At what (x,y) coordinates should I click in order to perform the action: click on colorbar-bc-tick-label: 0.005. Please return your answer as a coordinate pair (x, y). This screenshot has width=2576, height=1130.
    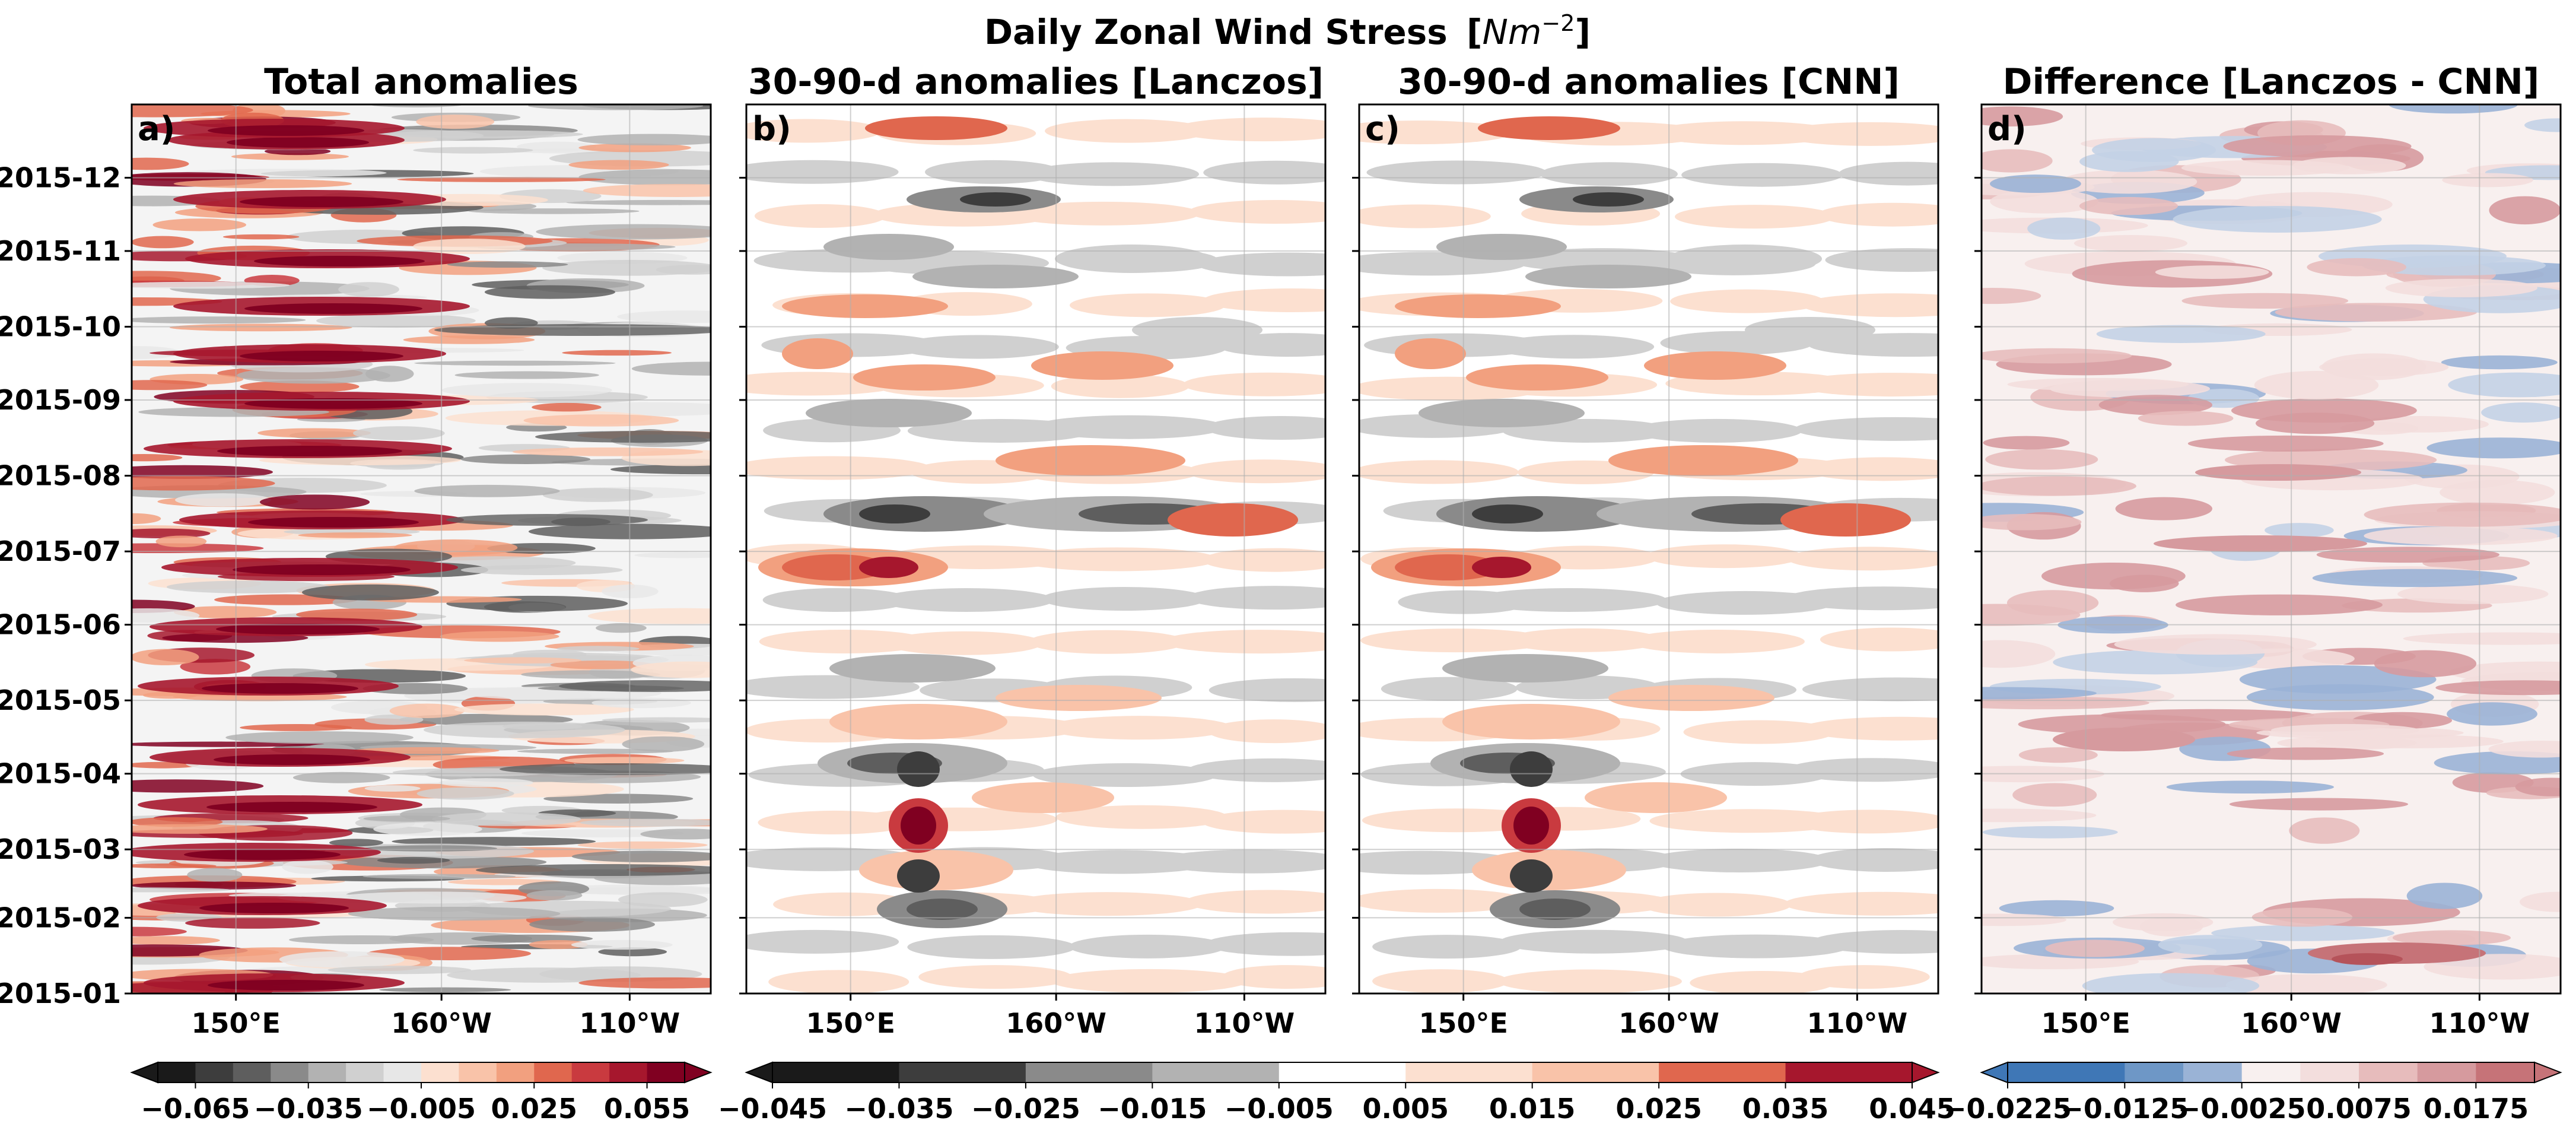
    Looking at the image, I should click on (1405, 1109).